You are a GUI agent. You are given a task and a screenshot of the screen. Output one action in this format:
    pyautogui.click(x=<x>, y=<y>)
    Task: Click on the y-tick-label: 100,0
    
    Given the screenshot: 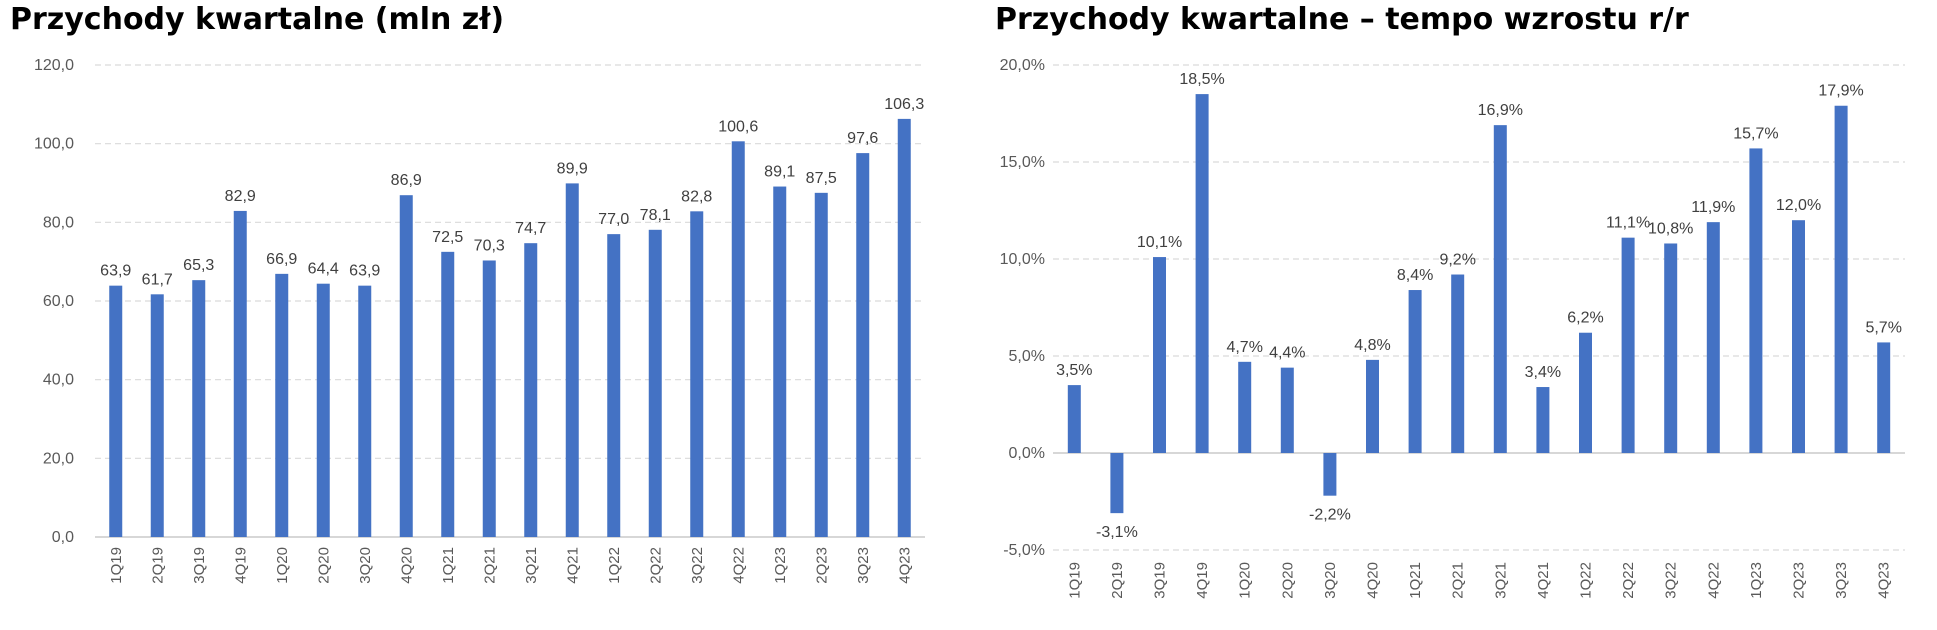 What is the action you would take?
    pyautogui.click(x=54, y=144)
    